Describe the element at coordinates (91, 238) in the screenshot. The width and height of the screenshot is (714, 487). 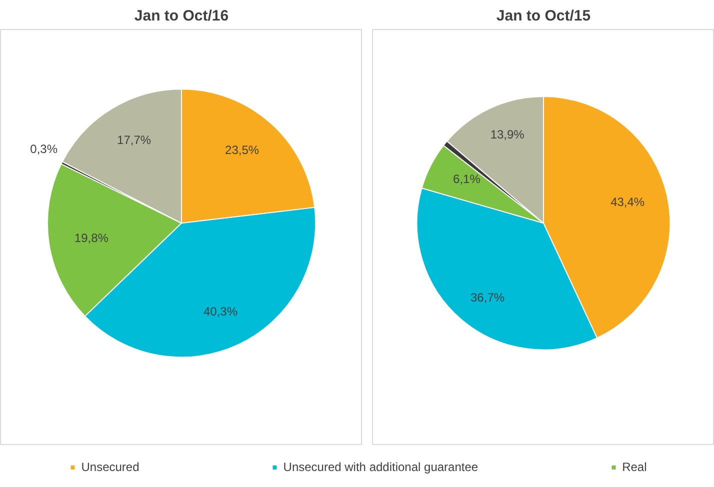
I see `data-label: 19,8%` at that location.